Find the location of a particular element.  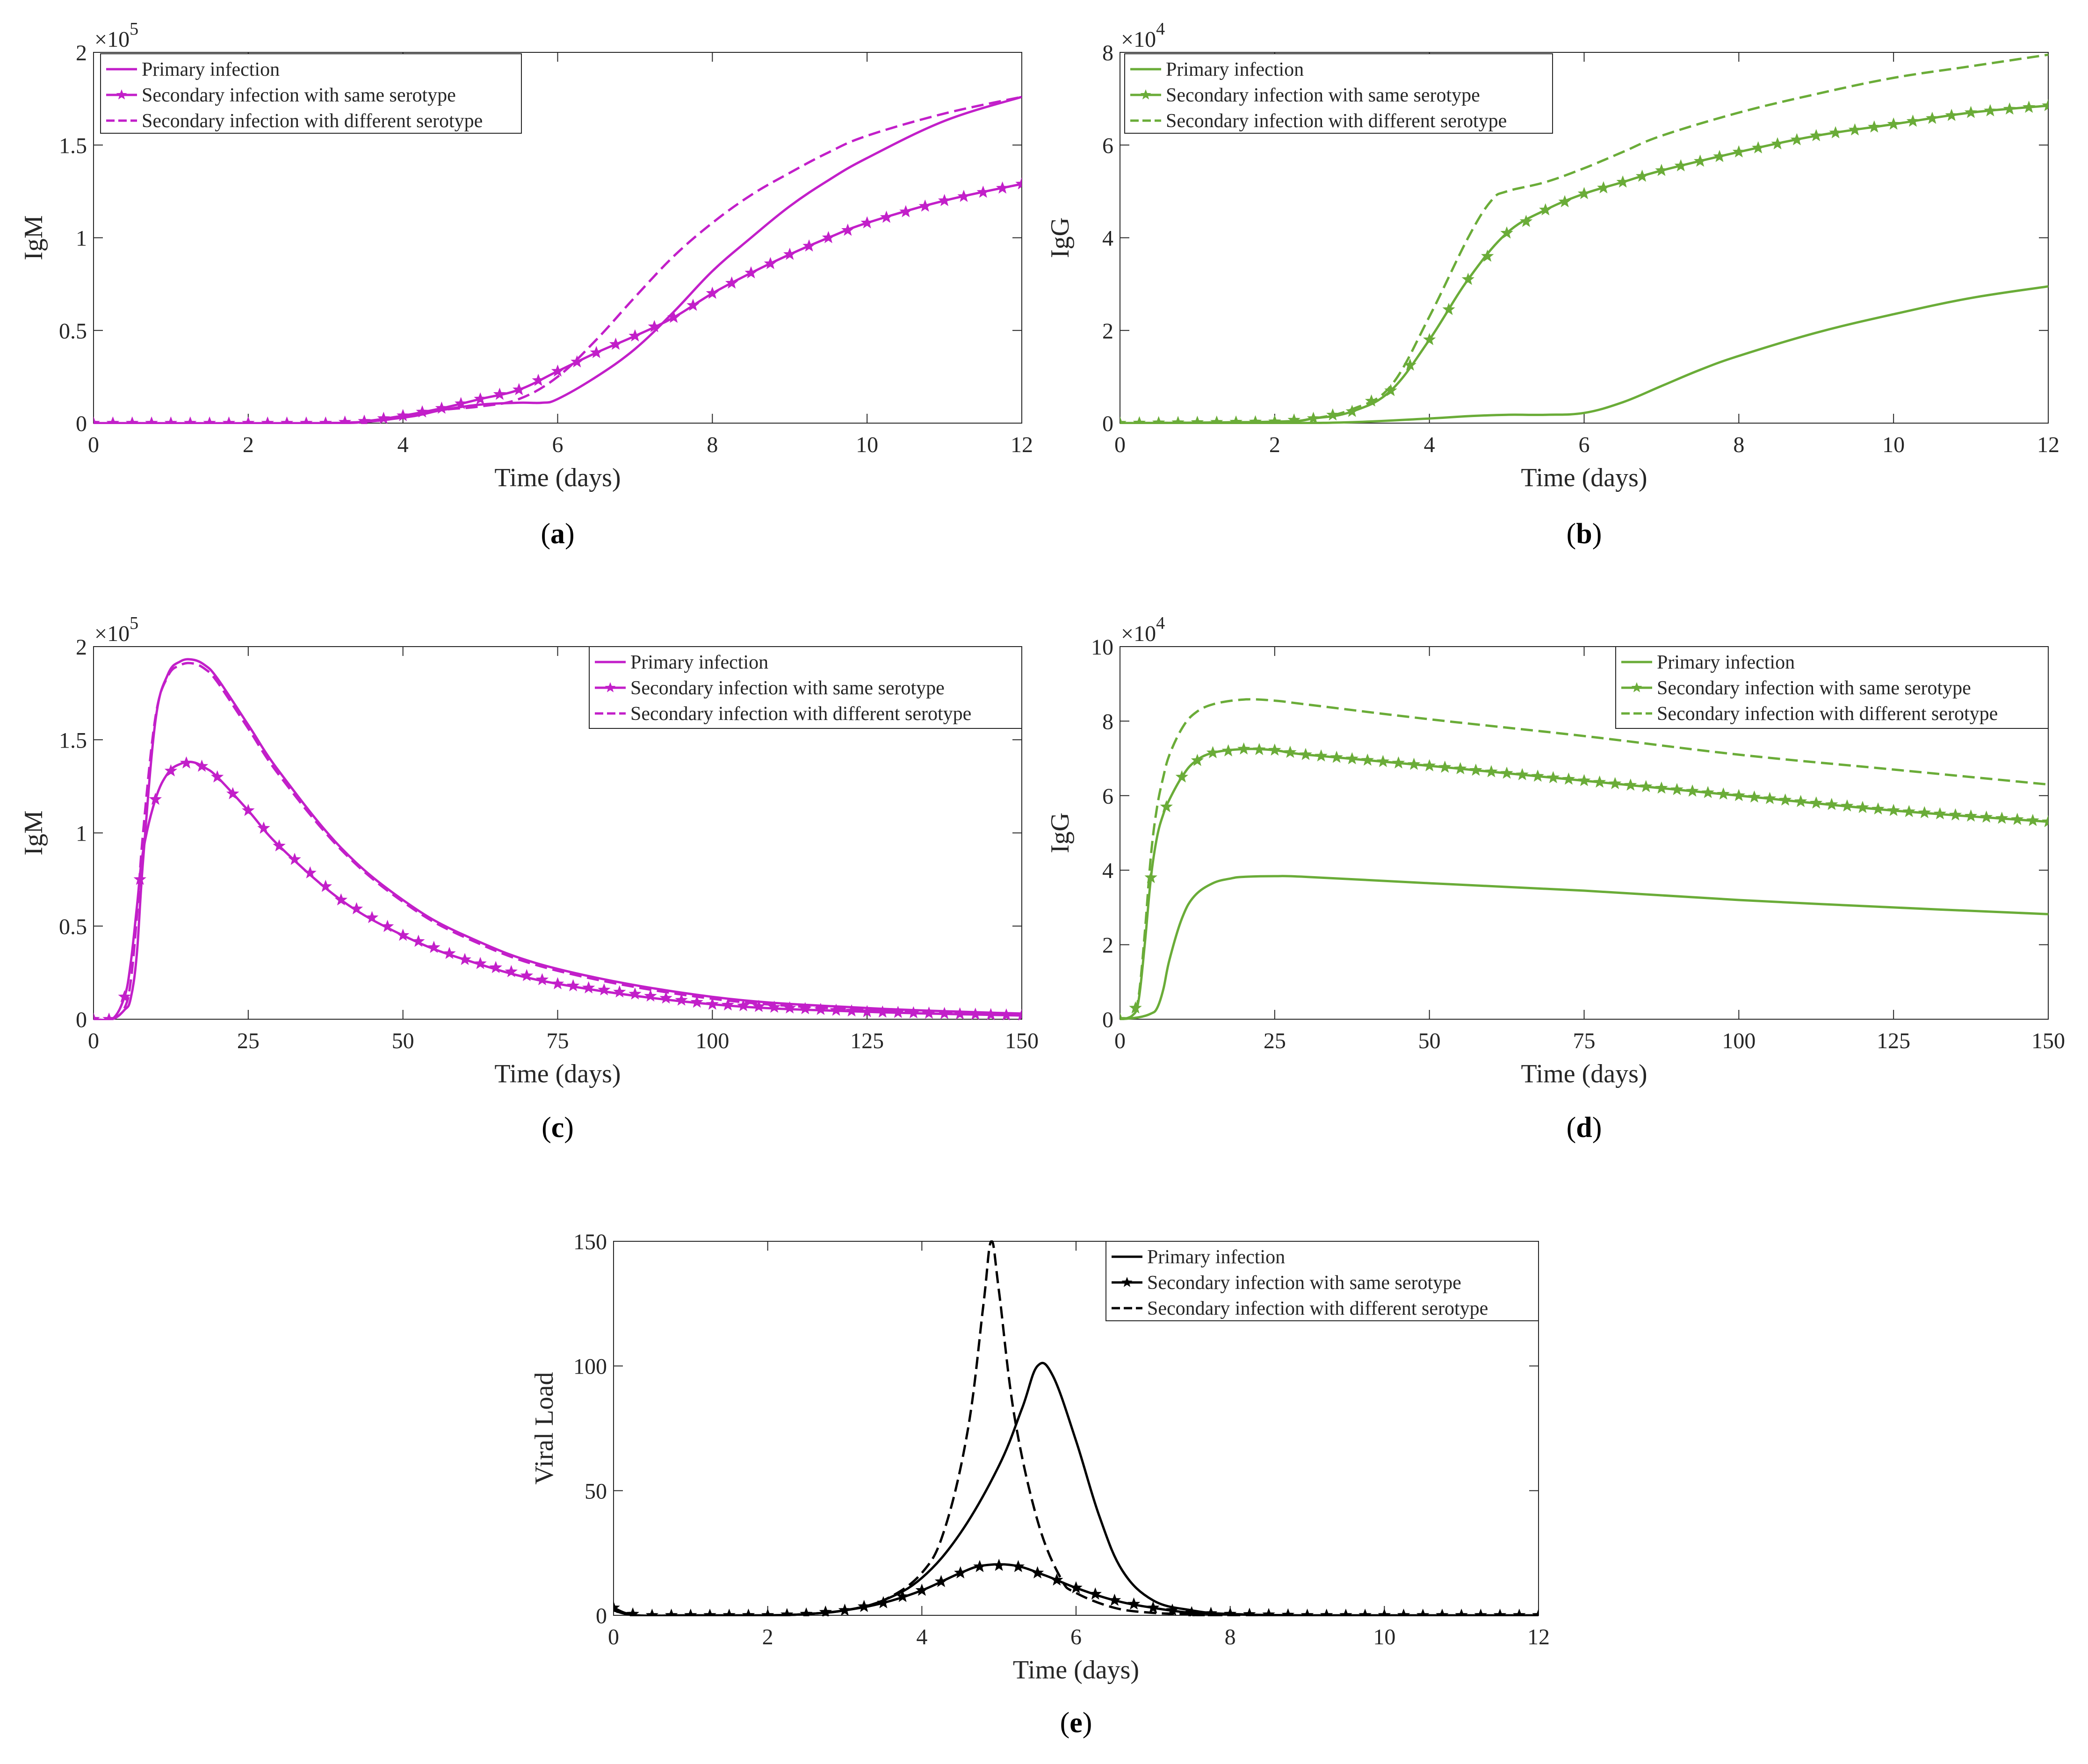

caption-letter: b is located at coordinates (1584, 534).